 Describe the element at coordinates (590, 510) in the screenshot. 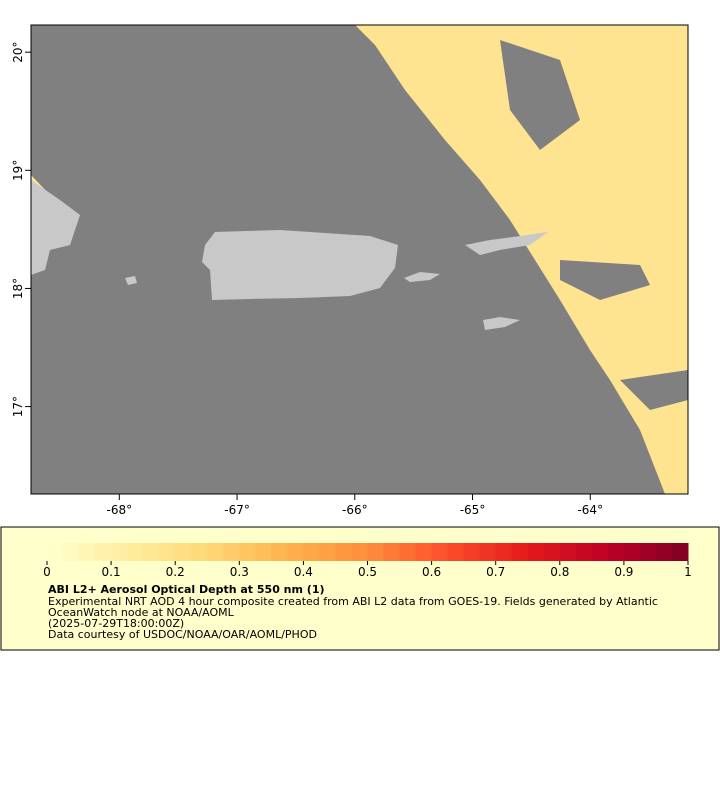

I see `x-tick-label: -64°` at that location.